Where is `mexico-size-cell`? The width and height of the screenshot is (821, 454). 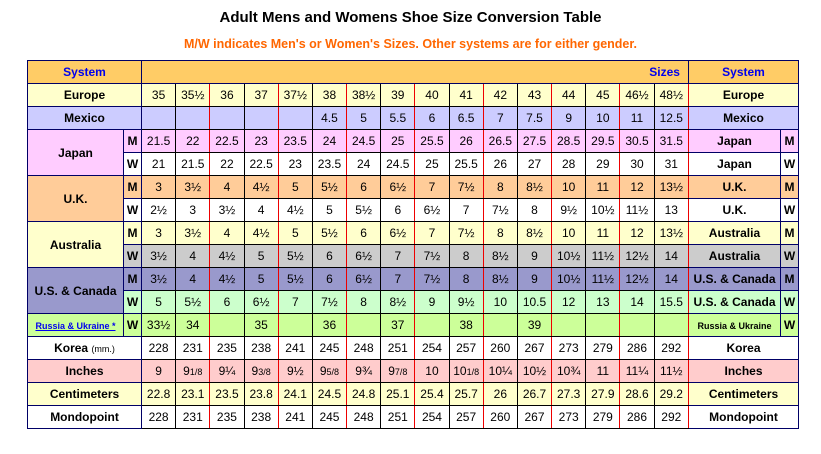
mexico-size-cell is located at coordinates (295, 118).